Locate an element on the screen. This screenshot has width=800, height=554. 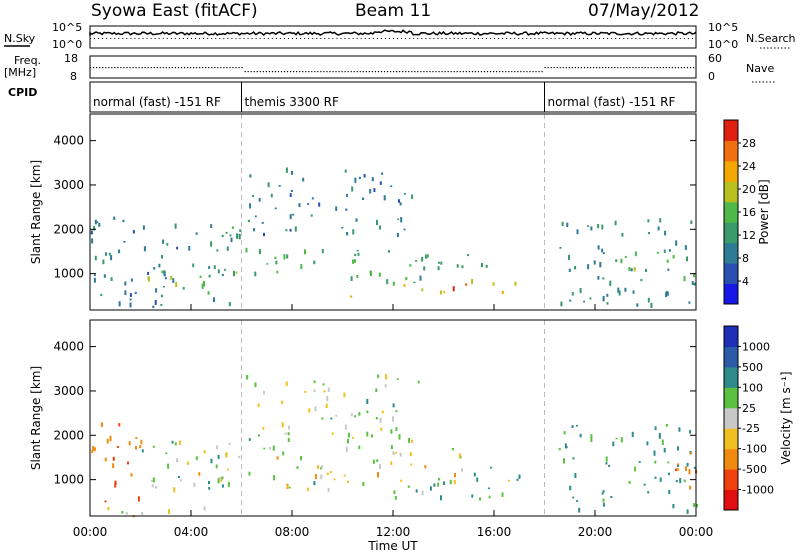
station-title: Syowa East (fitACF) is located at coordinates (174, 11).